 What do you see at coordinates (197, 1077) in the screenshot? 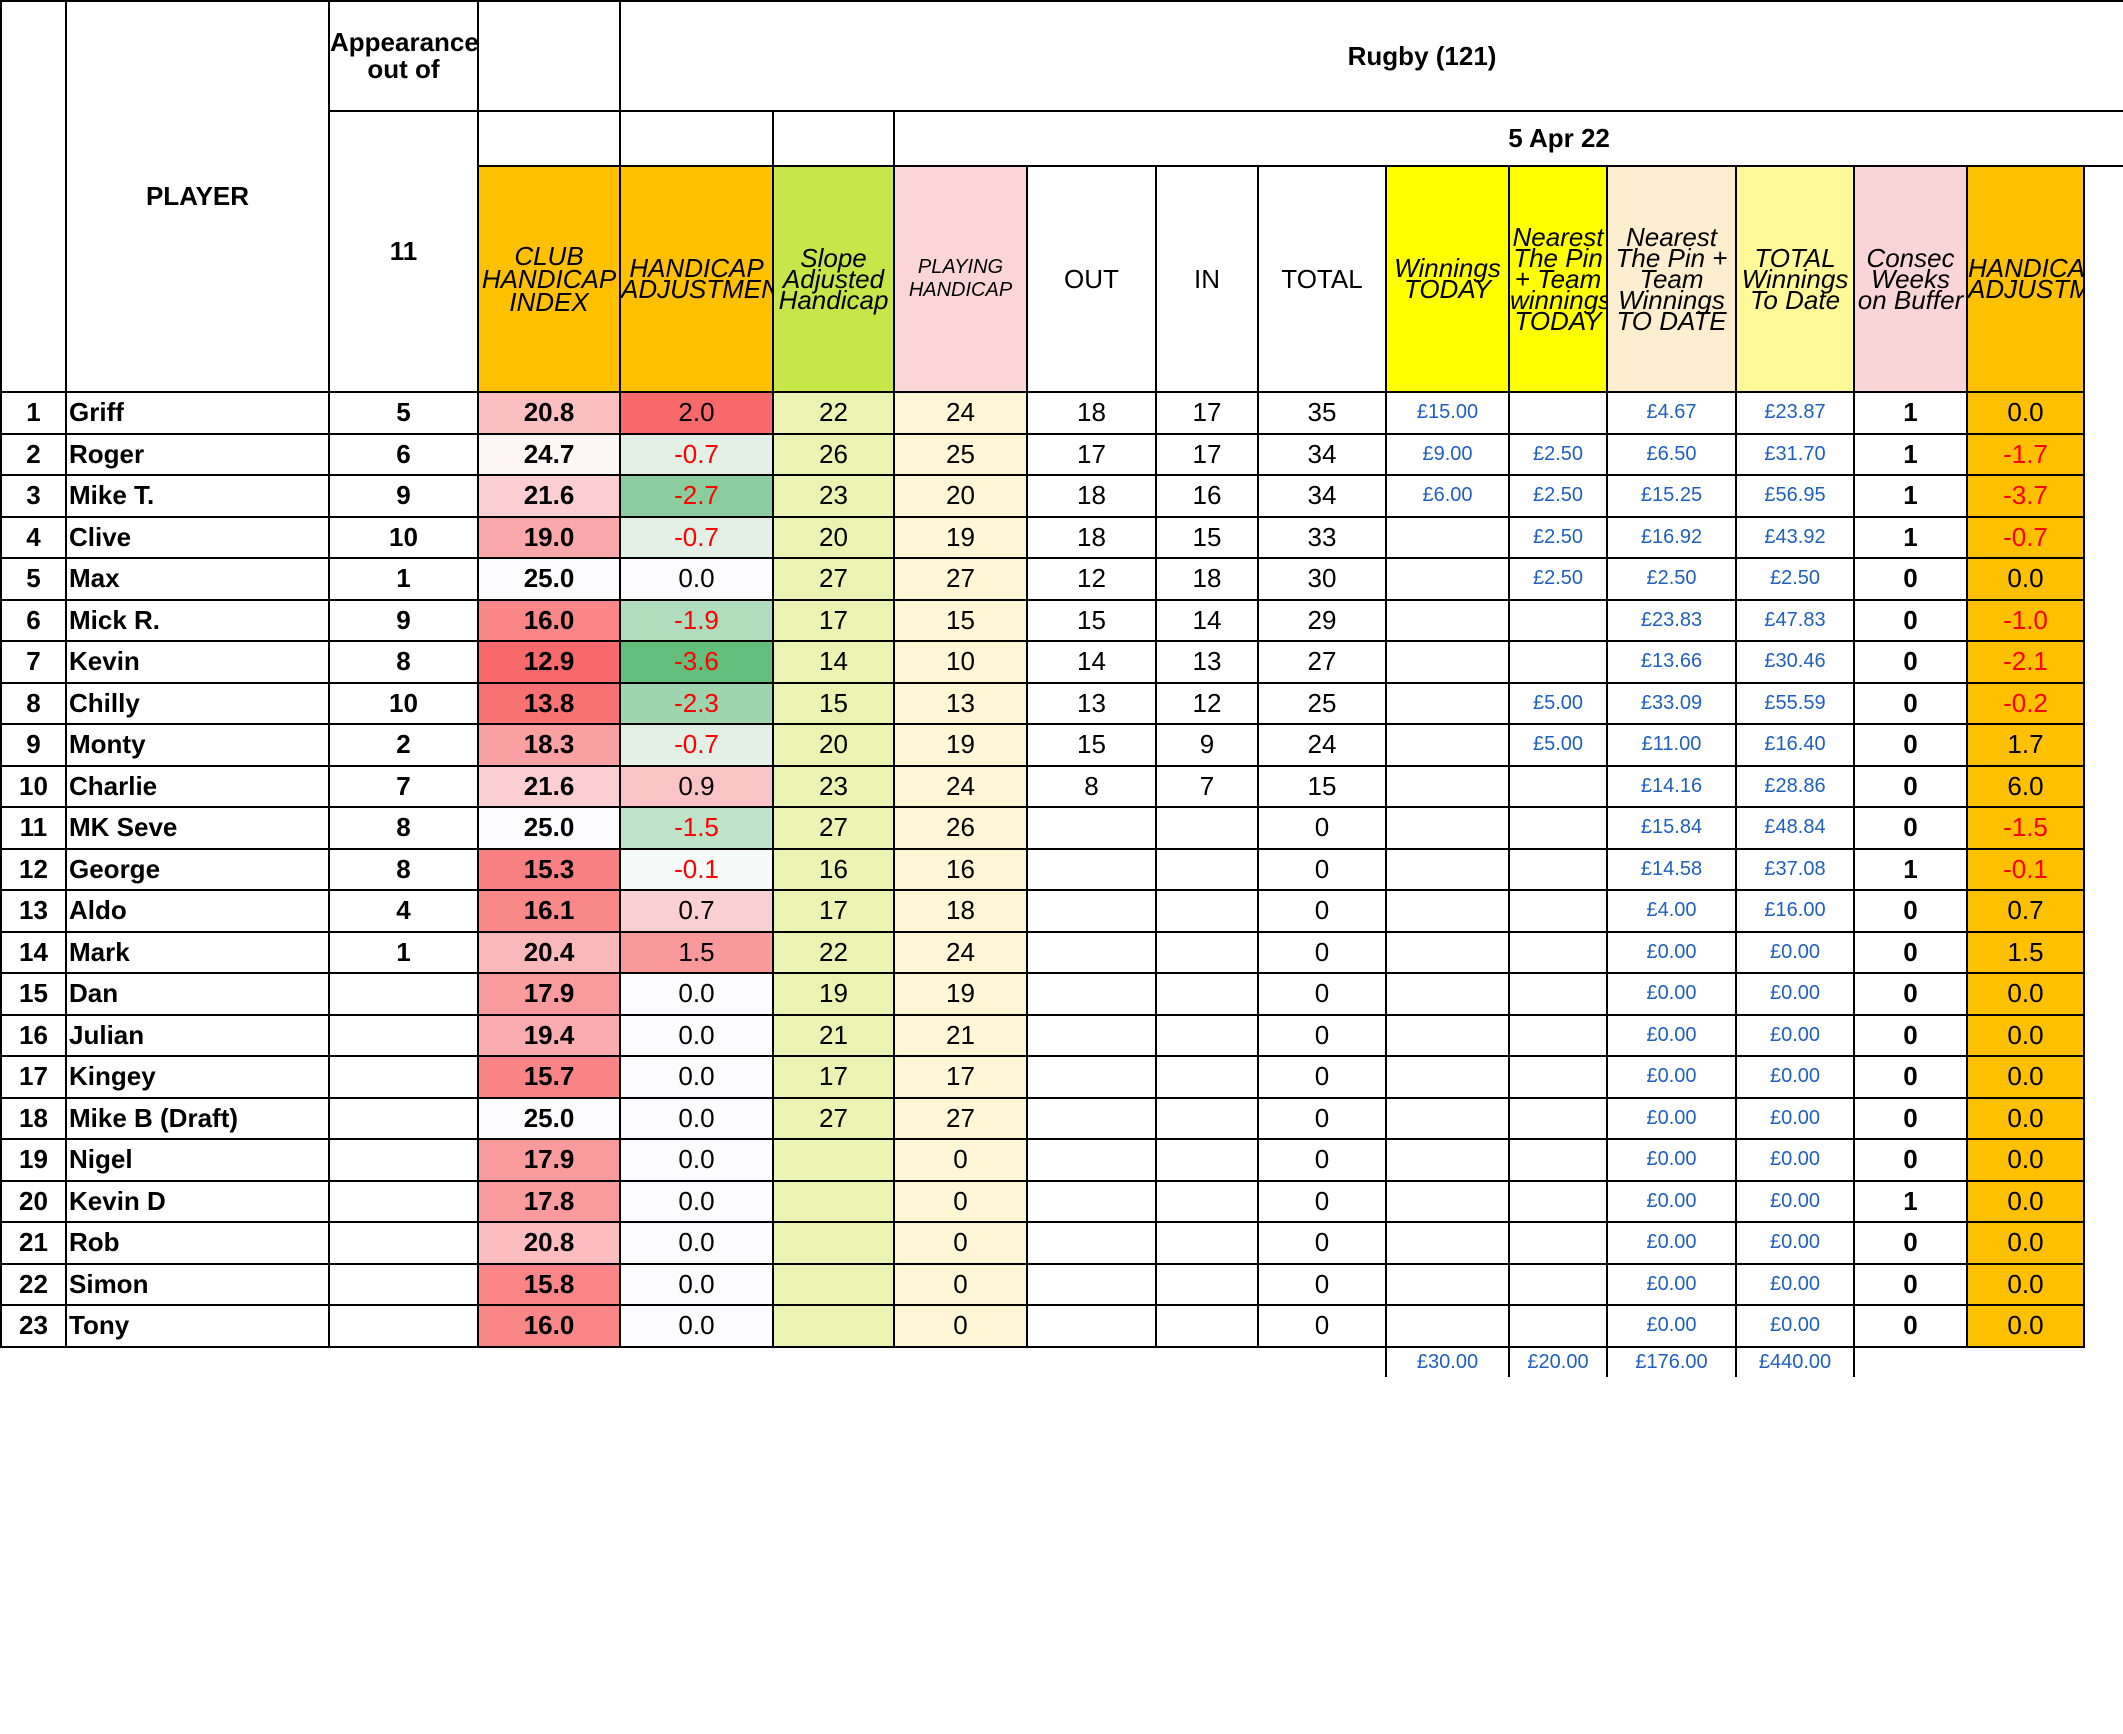
I see `player-name: Kingey` at bounding box center [197, 1077].